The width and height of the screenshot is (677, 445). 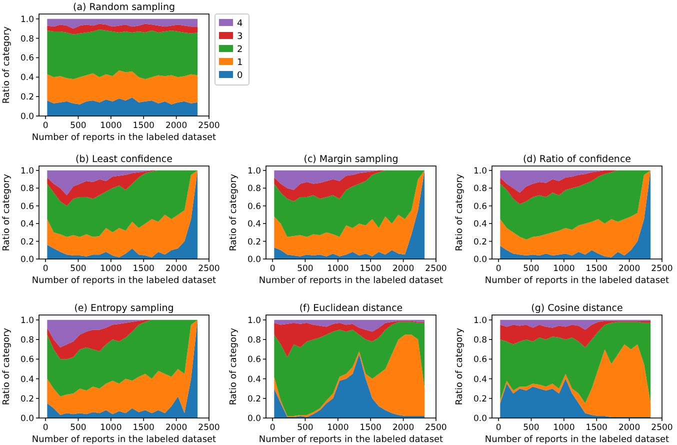 I want to click on legend-label: 3, so click(x=240, y=37).